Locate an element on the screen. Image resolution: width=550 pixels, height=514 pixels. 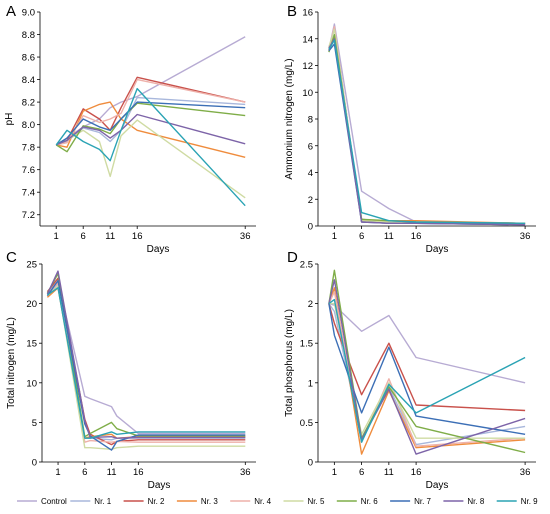
y-tick-label: 7.2 is located at coordinates (28, 215).